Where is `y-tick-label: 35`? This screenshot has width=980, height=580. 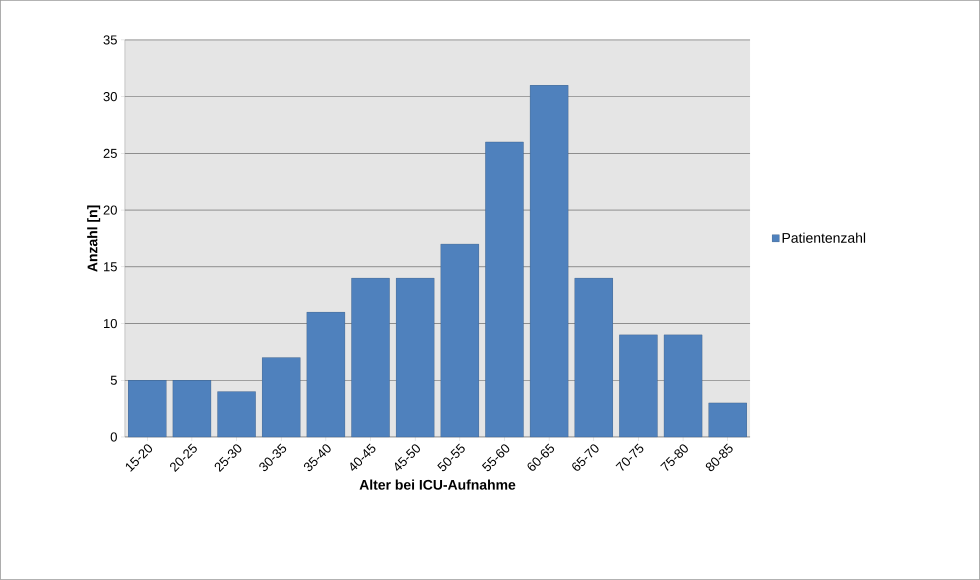
y-tick-label: 35 is located at coordinates (110, 40).